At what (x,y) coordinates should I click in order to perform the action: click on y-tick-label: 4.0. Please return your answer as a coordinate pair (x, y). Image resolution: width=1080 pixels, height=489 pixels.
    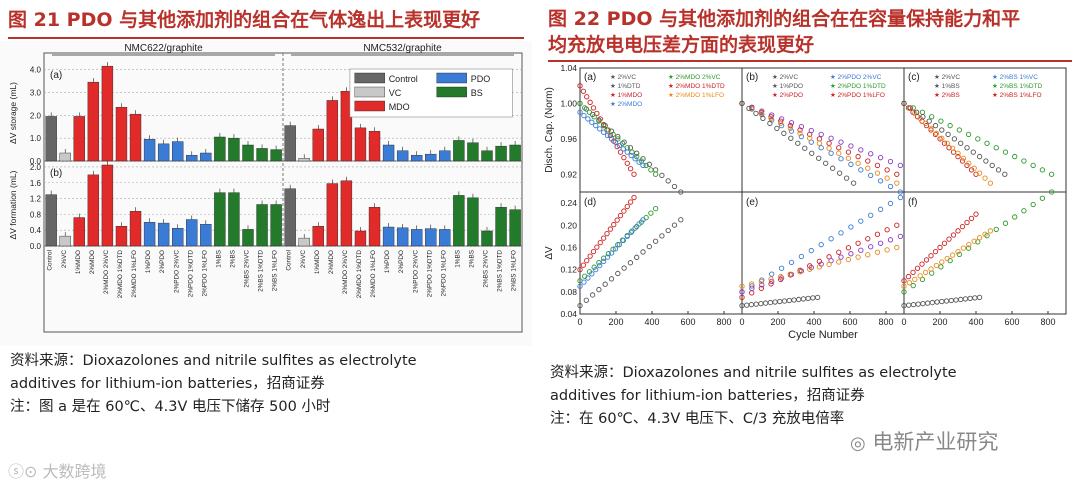
    Looking at the image, I should click on (36, 70).